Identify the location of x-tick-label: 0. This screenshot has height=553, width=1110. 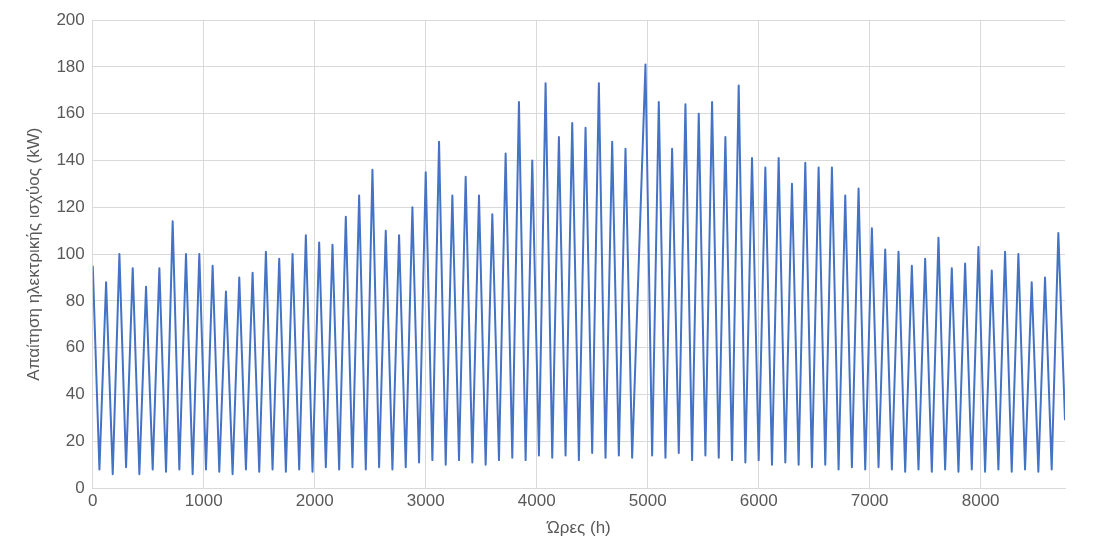
(93, 501).